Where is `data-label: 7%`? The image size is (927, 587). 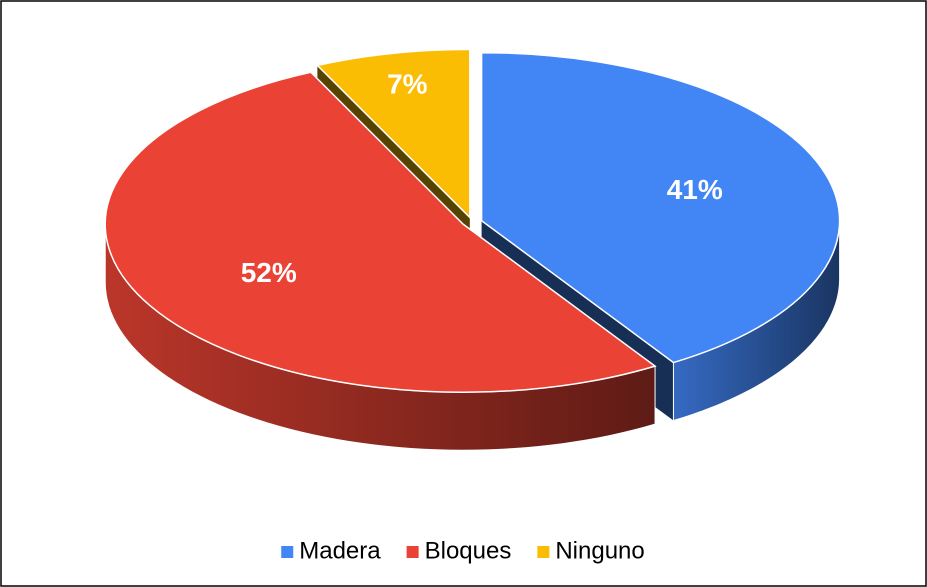
data-label: 7% is located at coordinates (407, 84).